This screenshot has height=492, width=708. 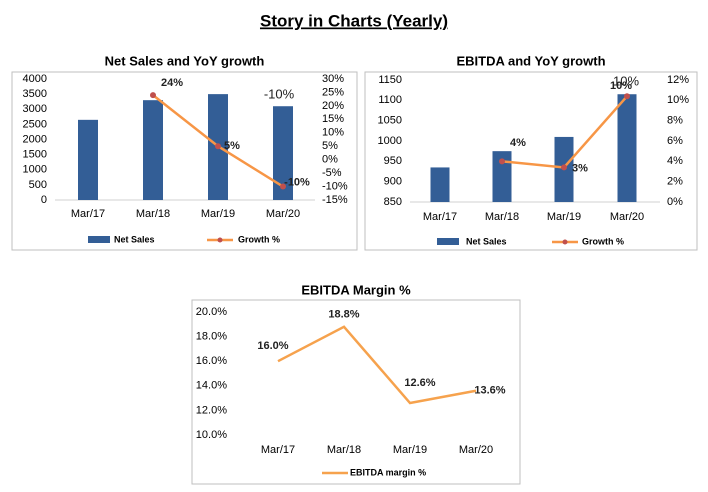 I want to click on y-tick-label: 16.0%, so click(x=211, y=361).